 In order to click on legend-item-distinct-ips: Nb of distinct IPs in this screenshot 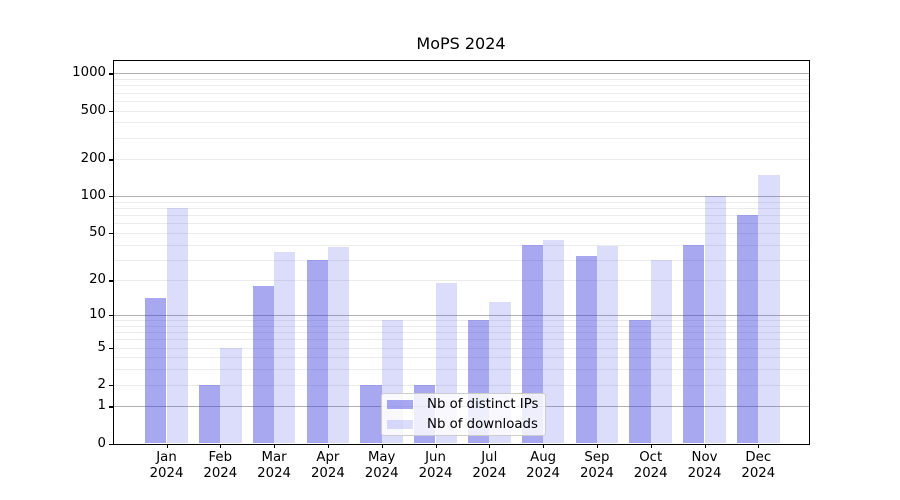, I will do `click(463, 404)`.